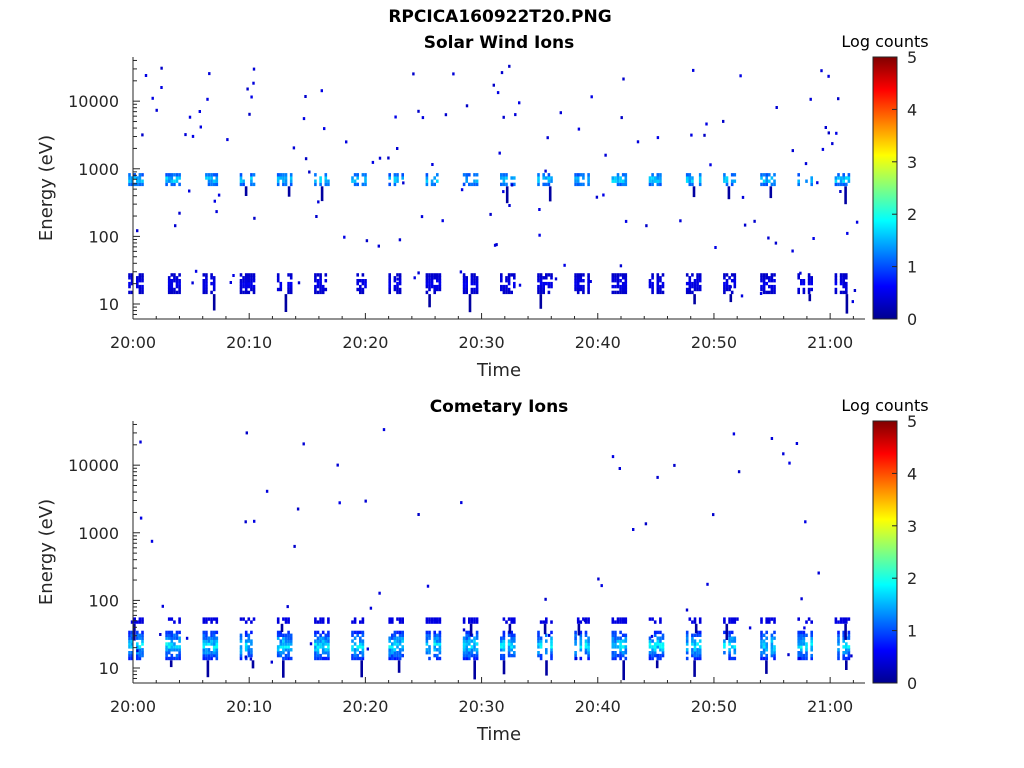  I want to click on panel1-y-tick-label: 100, so click(103, 236).